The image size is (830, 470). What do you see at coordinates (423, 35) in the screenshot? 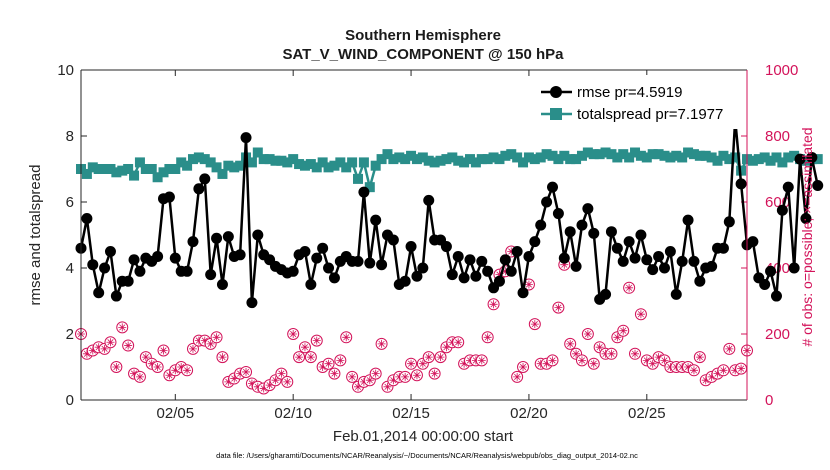
I see `chart-title: Southern Hemisphere` at bounding box center [423, 35].